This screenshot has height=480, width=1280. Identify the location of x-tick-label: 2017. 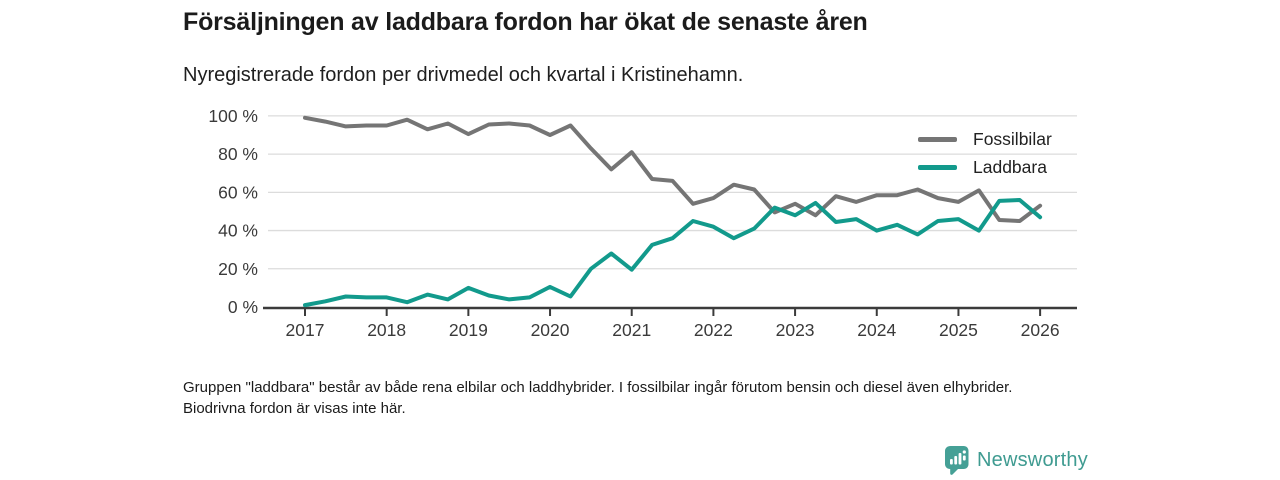
(305, 330).